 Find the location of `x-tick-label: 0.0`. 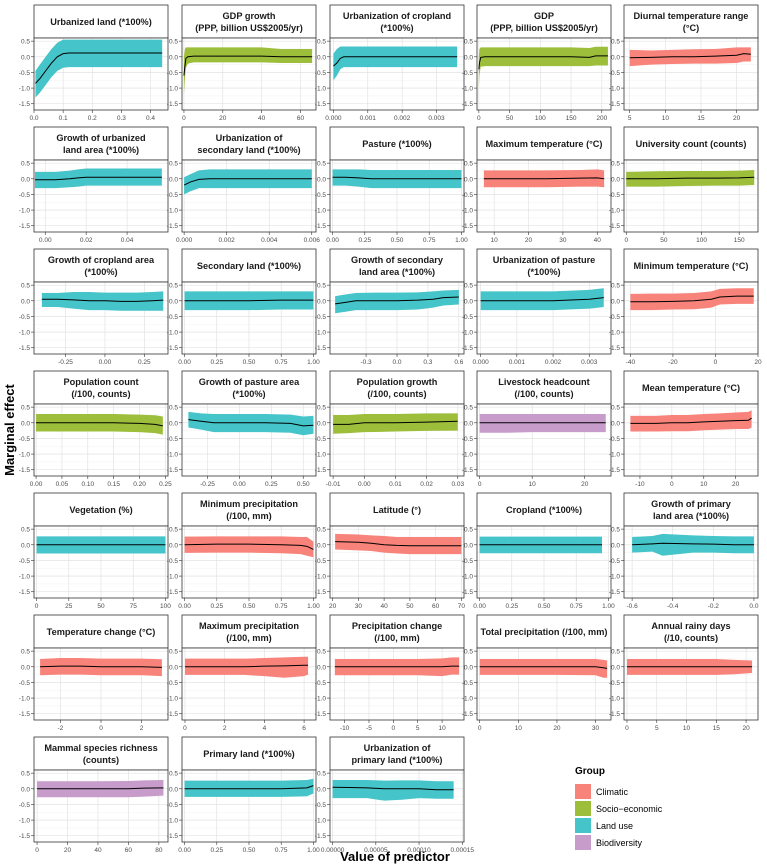

x-tick-label: 0.0 is located at coordinates (396, 362).